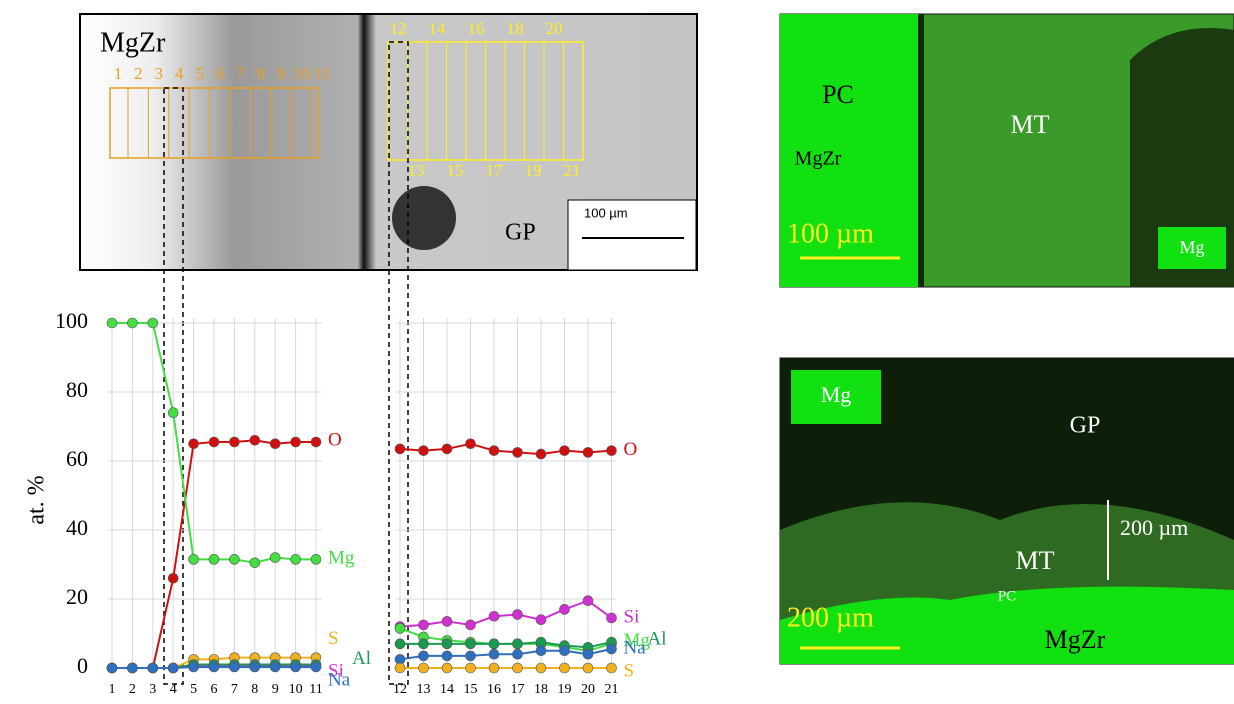 Image resolution: width=1234 pixels, height=704 pixels. I want to click on x-tick-label: 10, so click(296, 689).